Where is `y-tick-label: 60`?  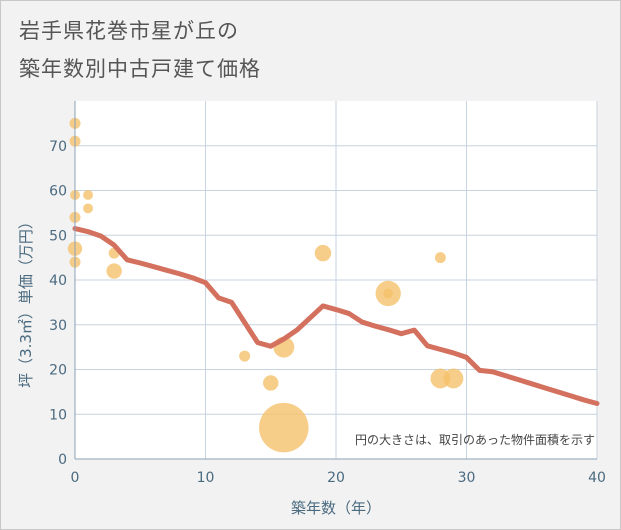 y-tick-label: 60 is located at coordinates (58, 192).